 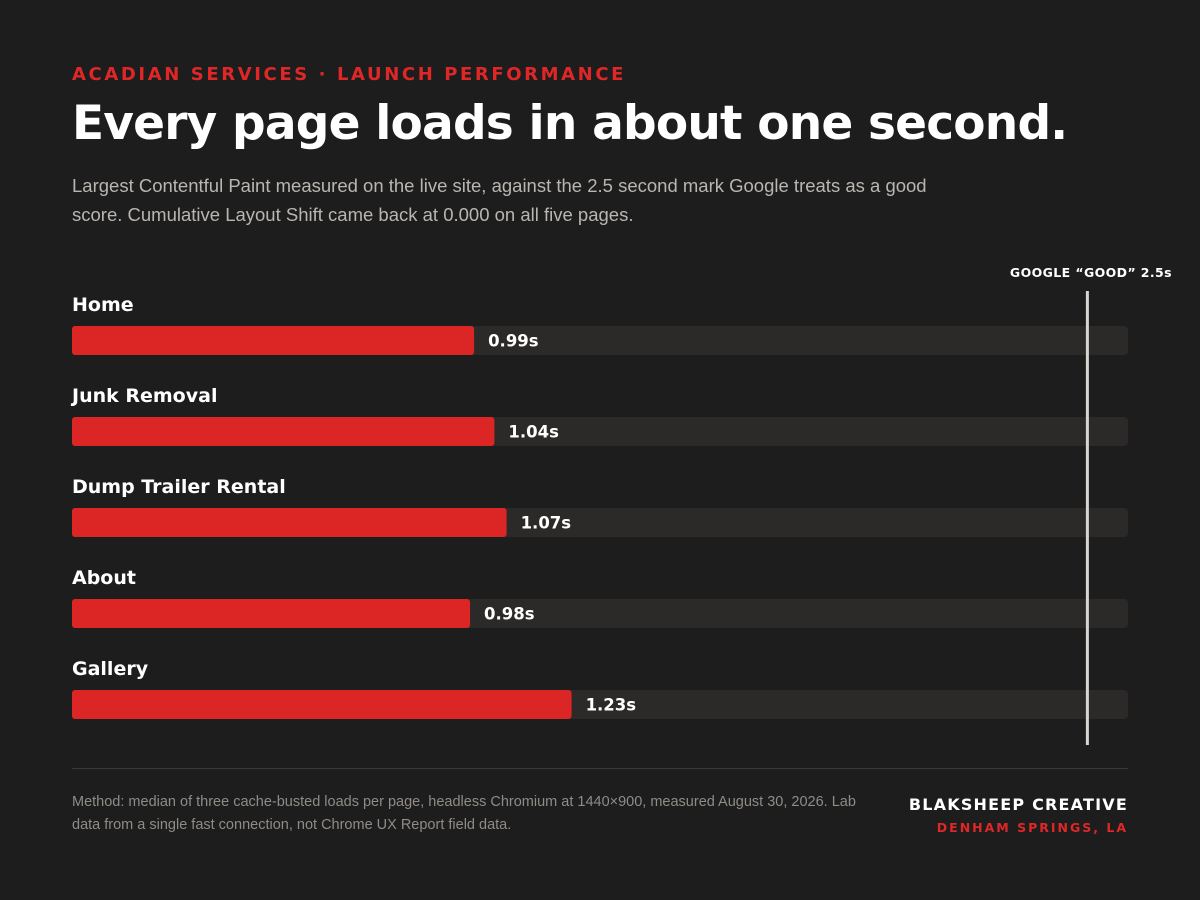 I want to click on category-label: Home, so click(x=103, y=305).